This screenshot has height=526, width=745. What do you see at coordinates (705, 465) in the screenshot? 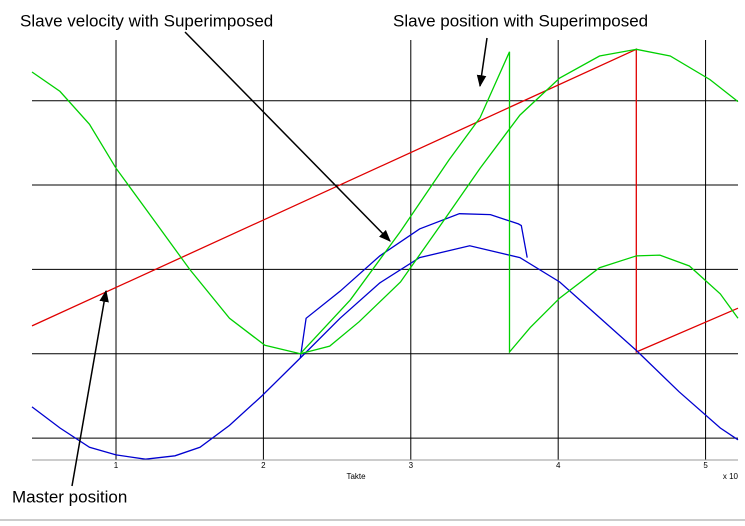
I see `x-tick-label: 5` at bounding box center [705, 465].